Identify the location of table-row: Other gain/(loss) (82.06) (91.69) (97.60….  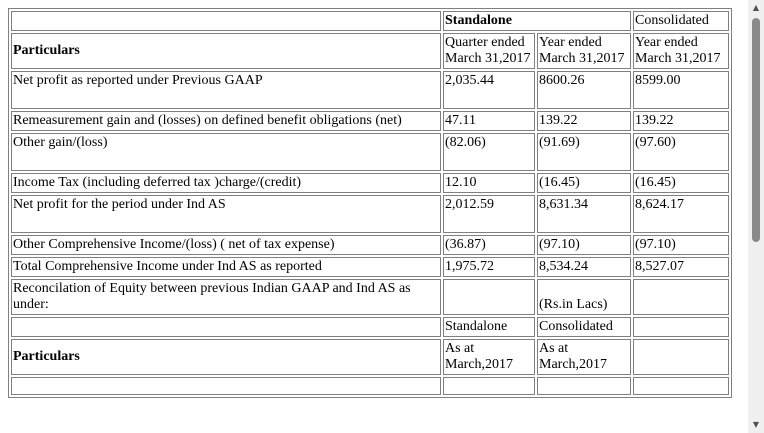
(370, 152).